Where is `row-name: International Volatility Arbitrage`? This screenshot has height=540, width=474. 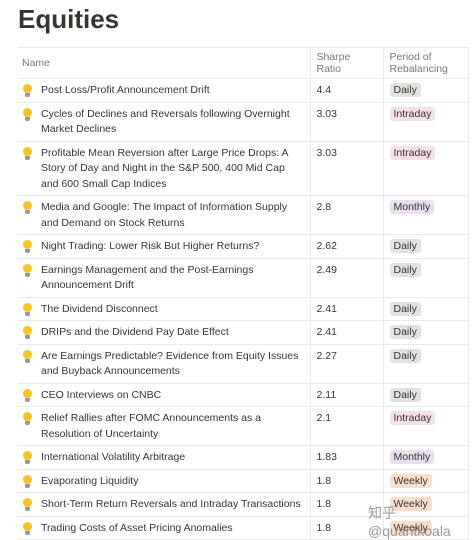
row-name: International Volatility Arbitrage is located at coordinates (113, 457).